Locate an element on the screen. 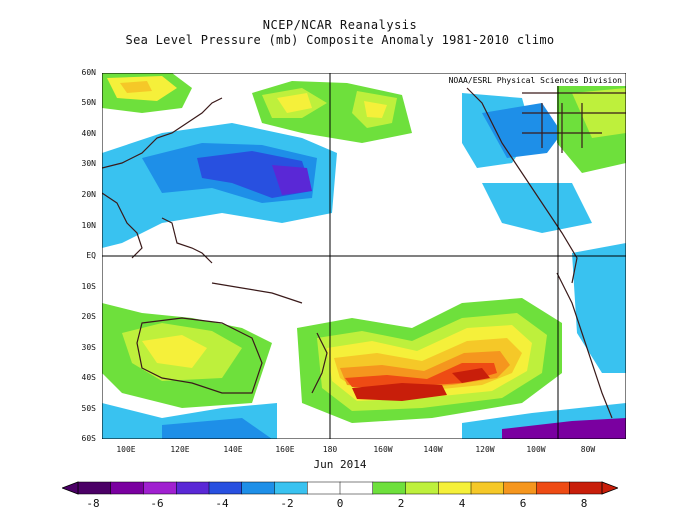 The height and width of the screenshot is (526, 680). credit-label: NOAA/ESRL Physical Sciences Division is located at coordinates (536, 80).